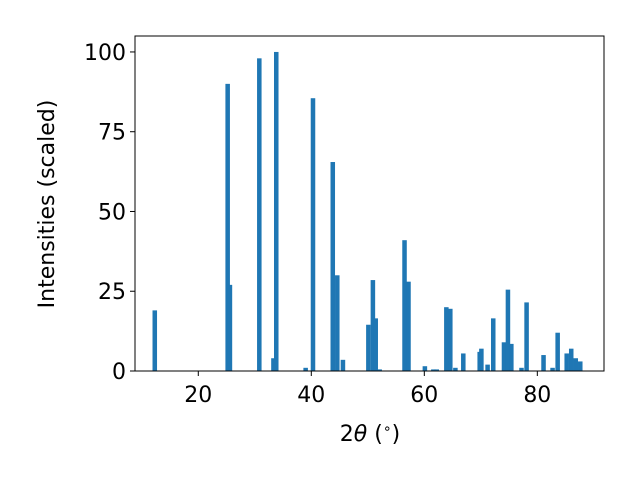 This screenshot has height=480, width=640. I want to click on y-tick-label: 50, so click(112, 212).